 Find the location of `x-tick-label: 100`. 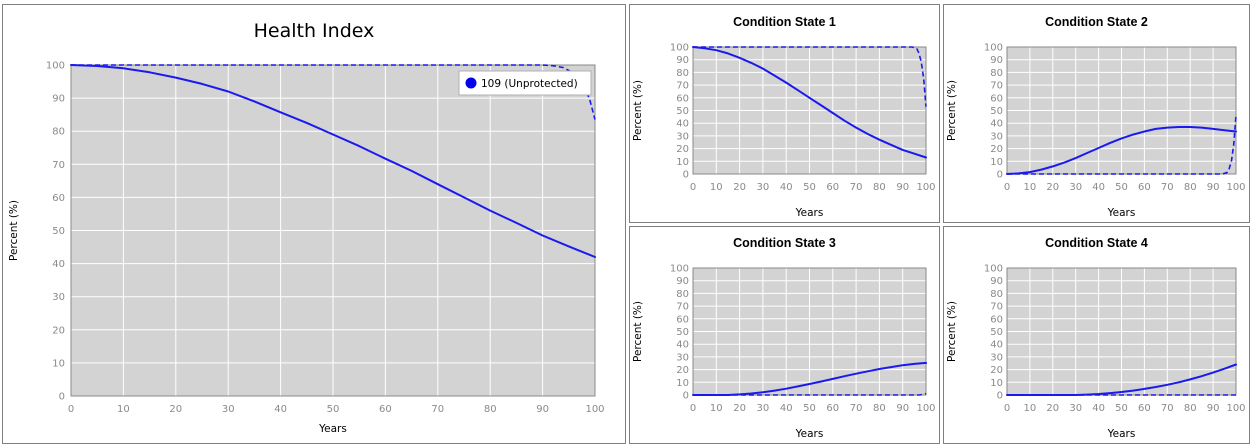

x-tick-label: 100 is located at coordinates (925, 187).